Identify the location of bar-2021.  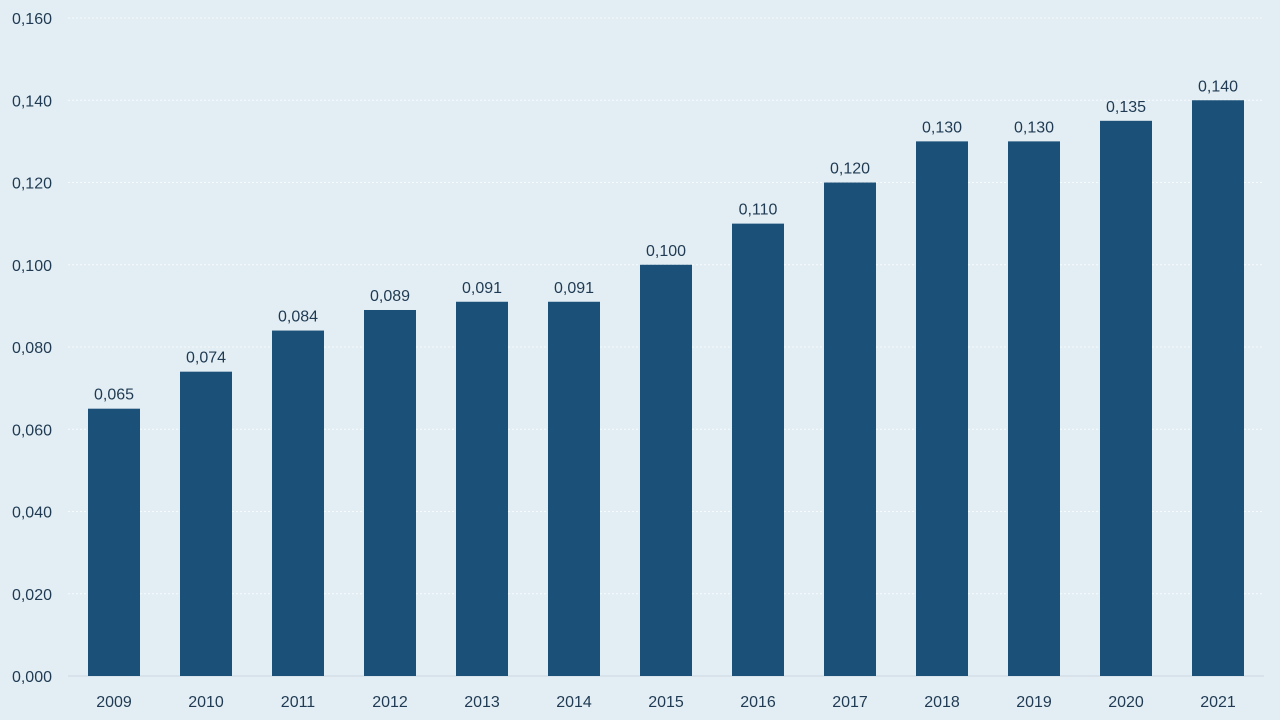
(1218, 388).